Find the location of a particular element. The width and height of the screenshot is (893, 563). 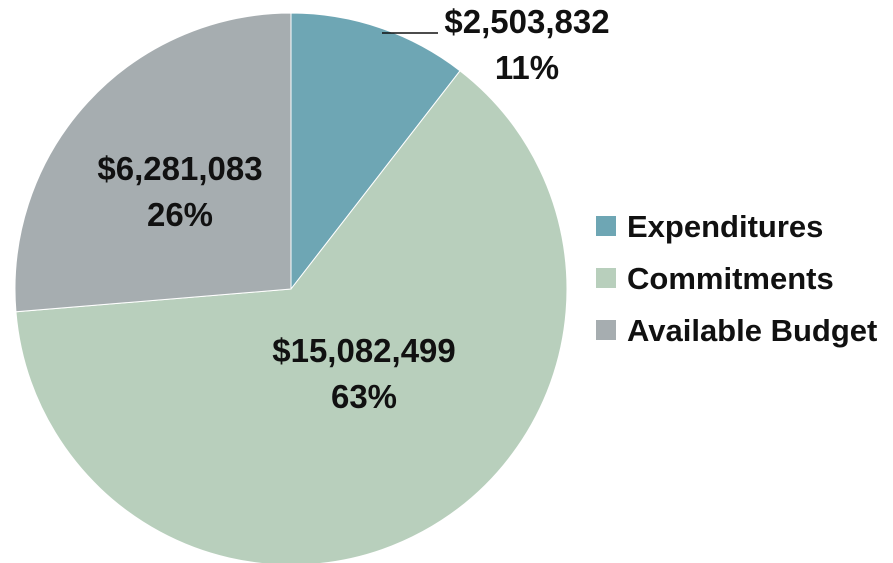

legend-swatch-available-budget is located at coordinates (606, 330).